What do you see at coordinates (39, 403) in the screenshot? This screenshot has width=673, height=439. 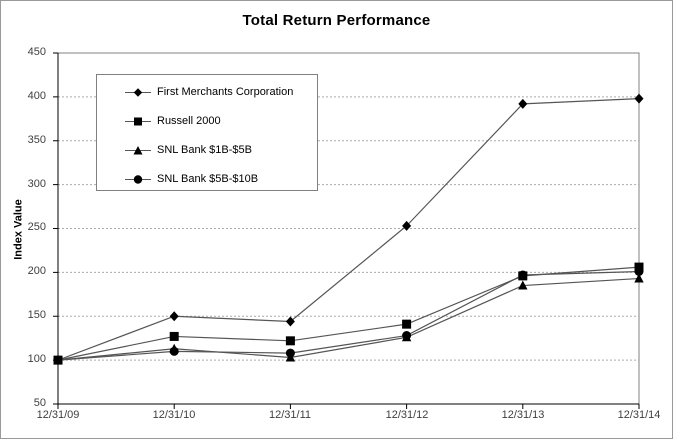 I see `y-tick-label: 50` at bounding box center [39, 403].